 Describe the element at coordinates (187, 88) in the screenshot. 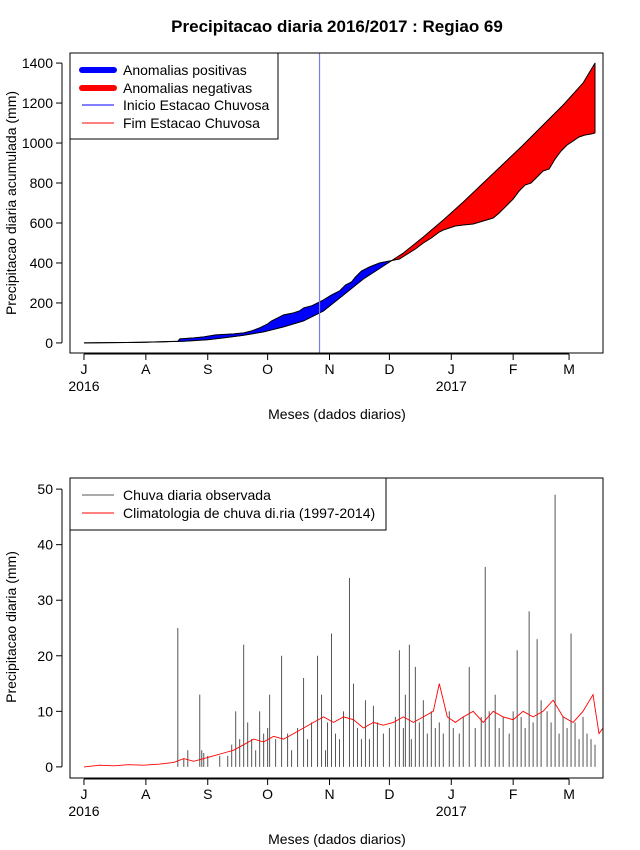

I see `legend-label-negative: Anomalias negativas` at that location.